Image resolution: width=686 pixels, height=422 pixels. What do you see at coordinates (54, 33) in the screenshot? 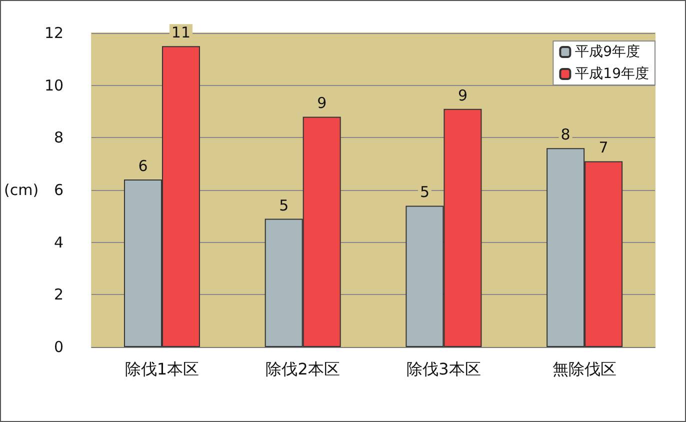
I see `y-tick-label: 12` at bounding box center [54, 33].